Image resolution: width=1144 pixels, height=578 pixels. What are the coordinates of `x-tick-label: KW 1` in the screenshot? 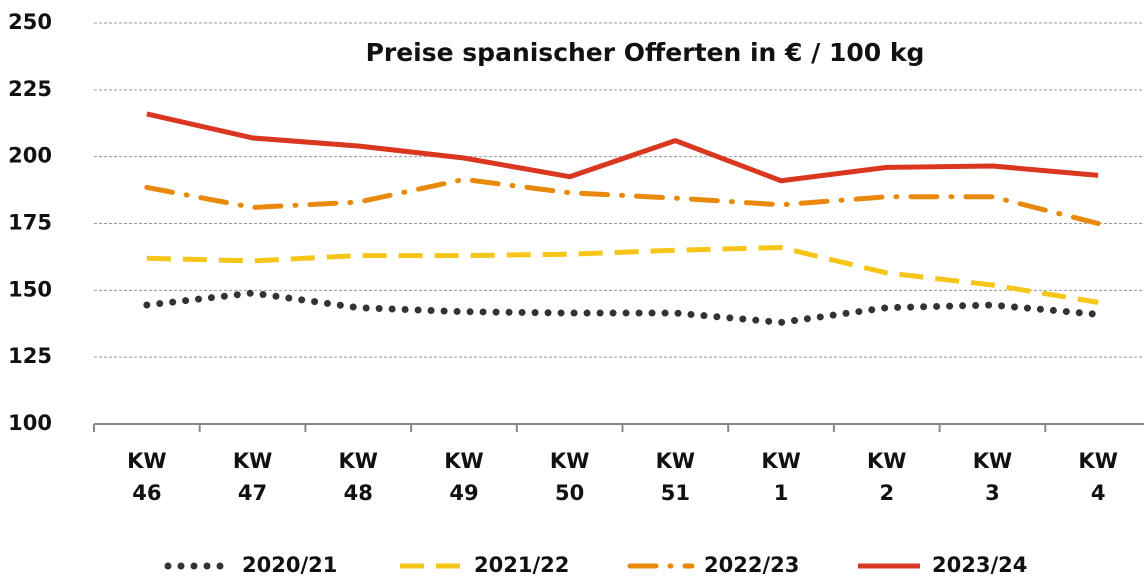 It's located at (780, 477).